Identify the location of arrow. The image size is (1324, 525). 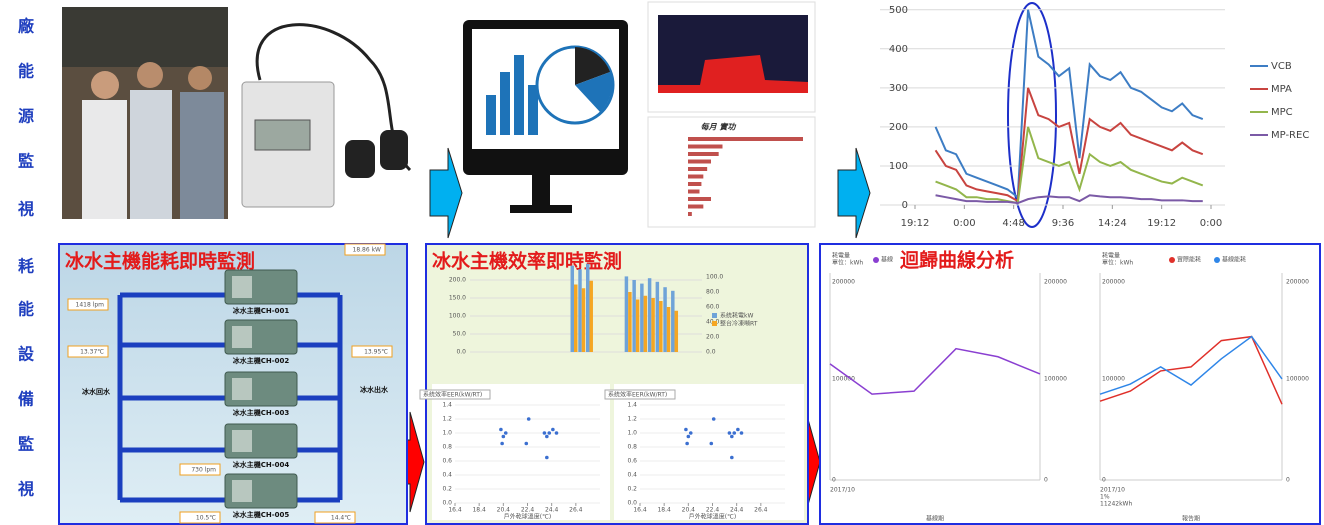
(854, 193).